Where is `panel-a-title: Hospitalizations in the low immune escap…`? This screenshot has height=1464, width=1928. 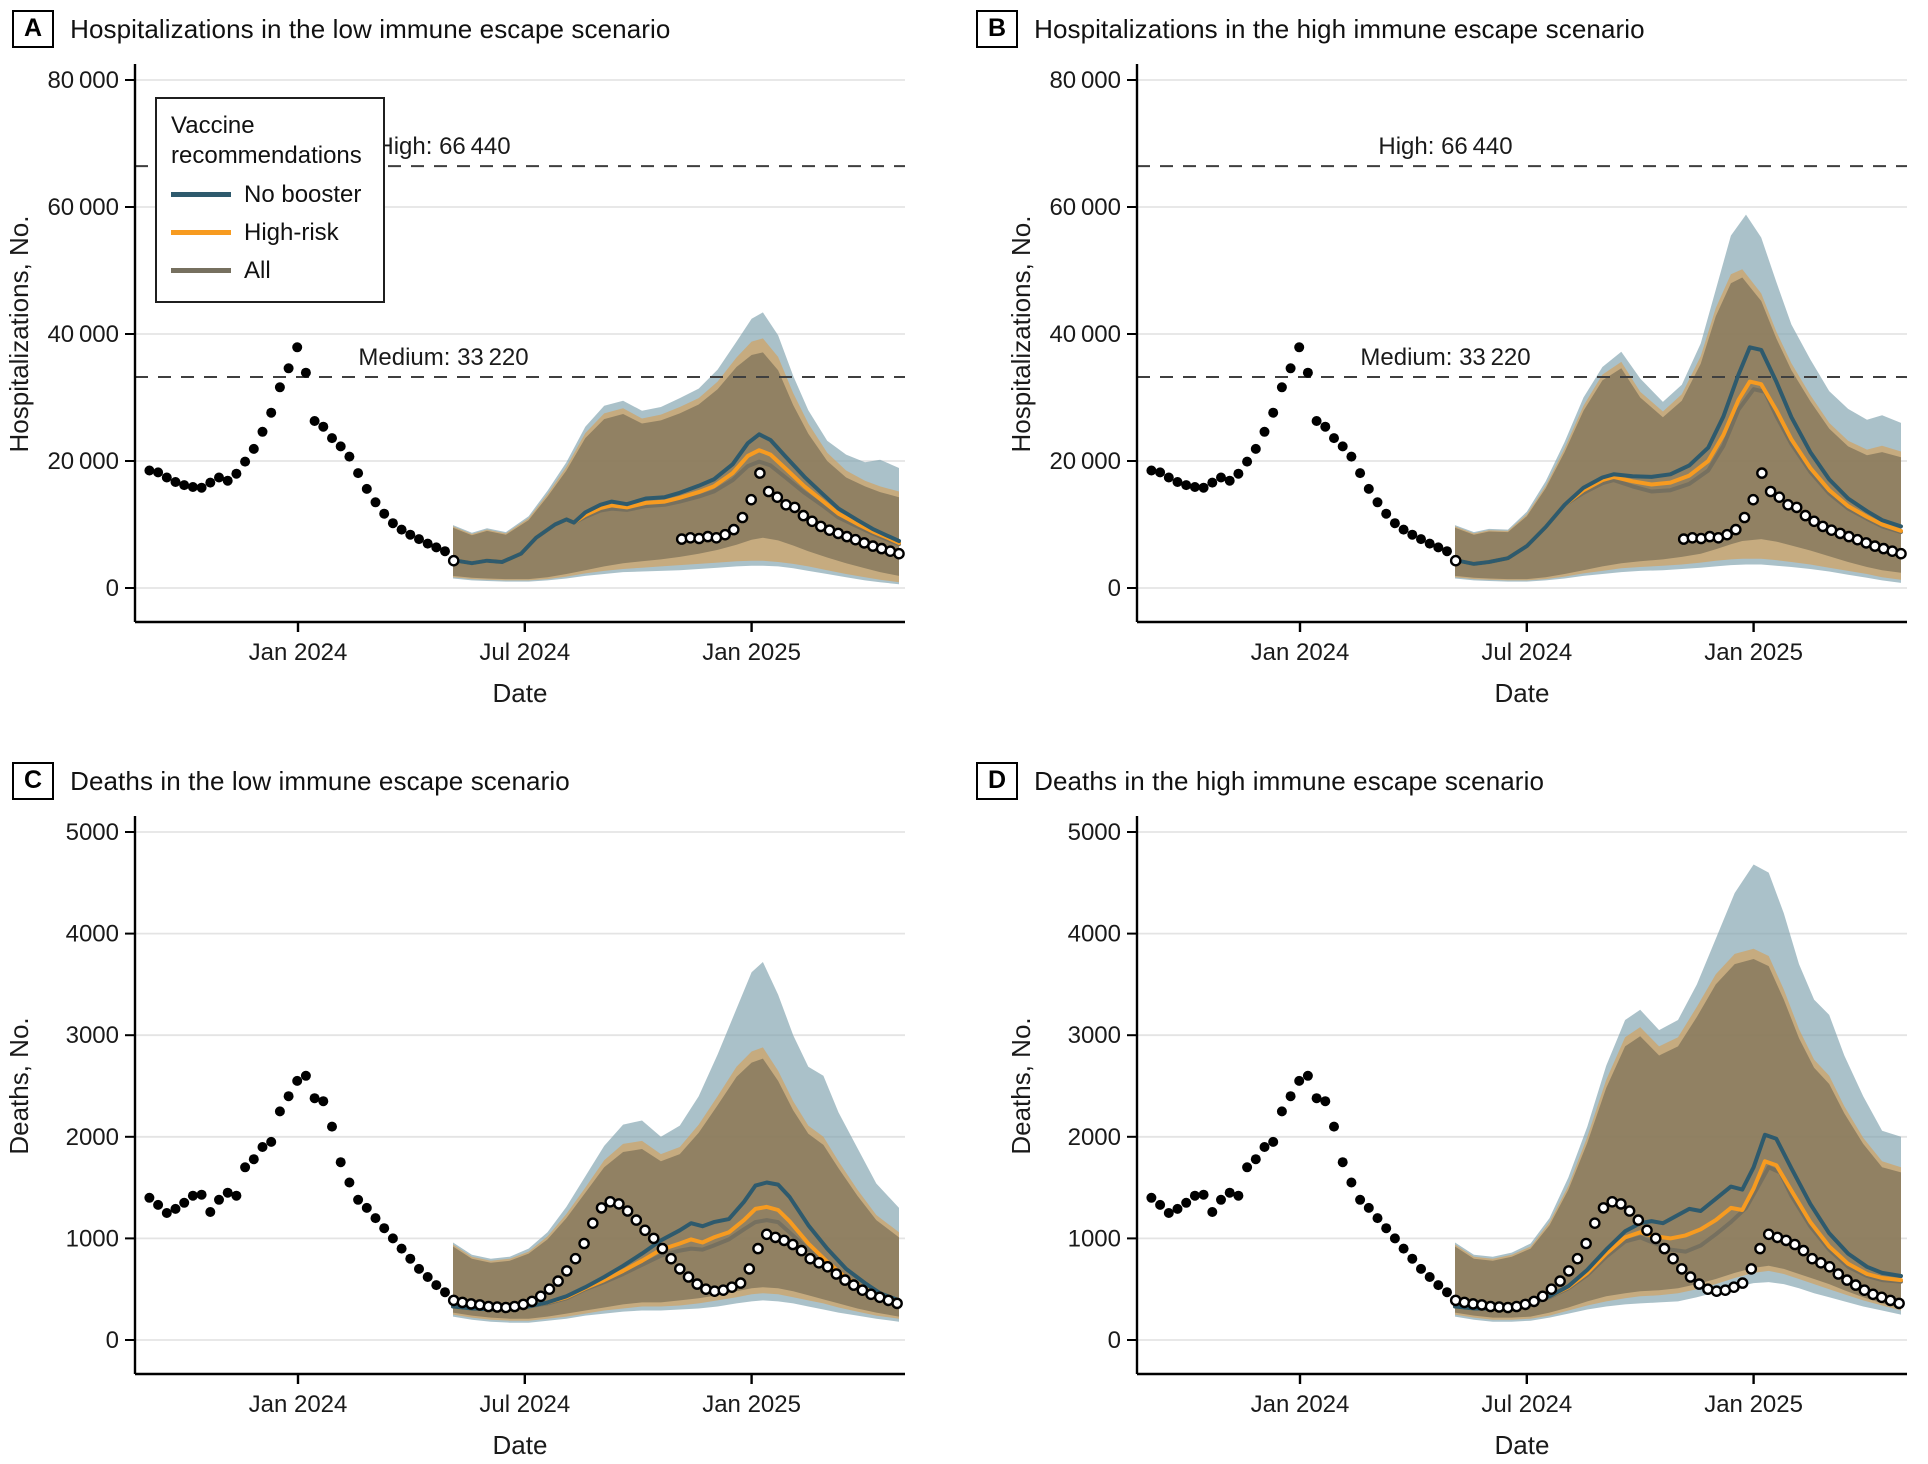 panel-a-title: Hospitalizations in the low immune escap… is located at coordinates (370, 28).